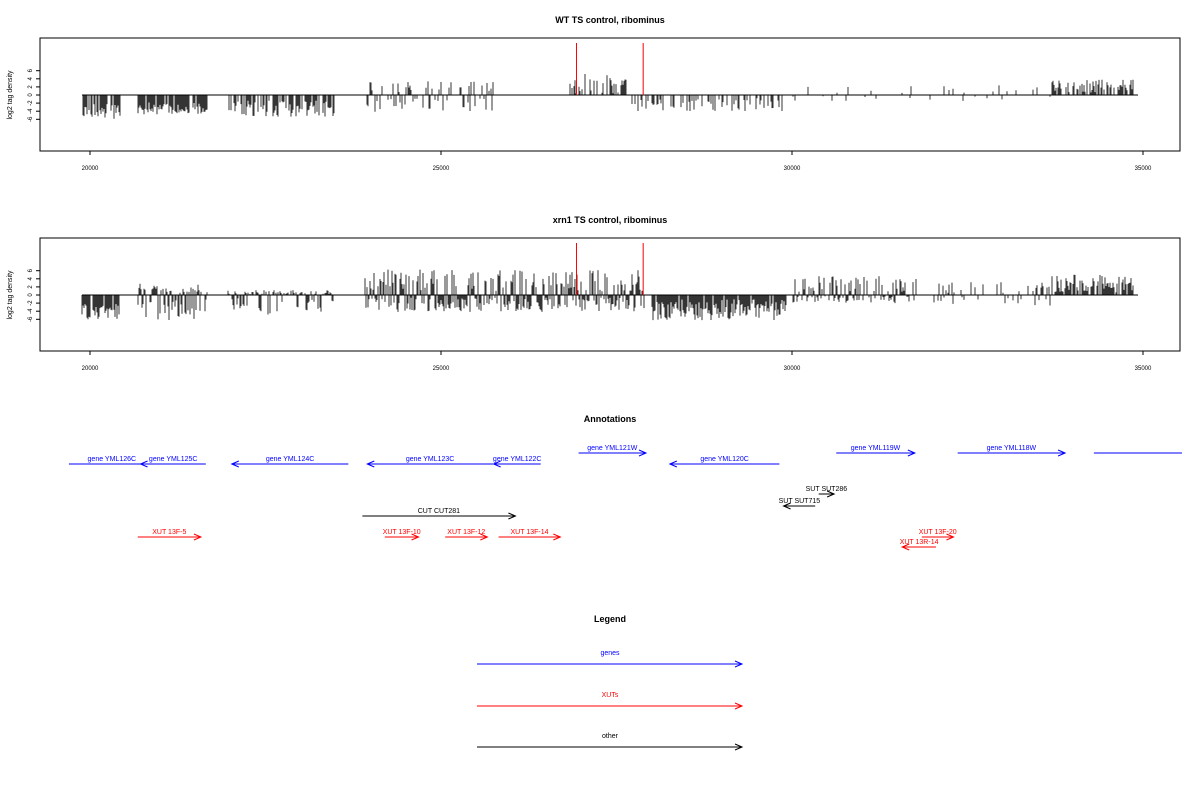  Describe the element at coordinates (792, 369) in the screenshot. I see `panel-xrn1-xtick-label: 30000` at that location.